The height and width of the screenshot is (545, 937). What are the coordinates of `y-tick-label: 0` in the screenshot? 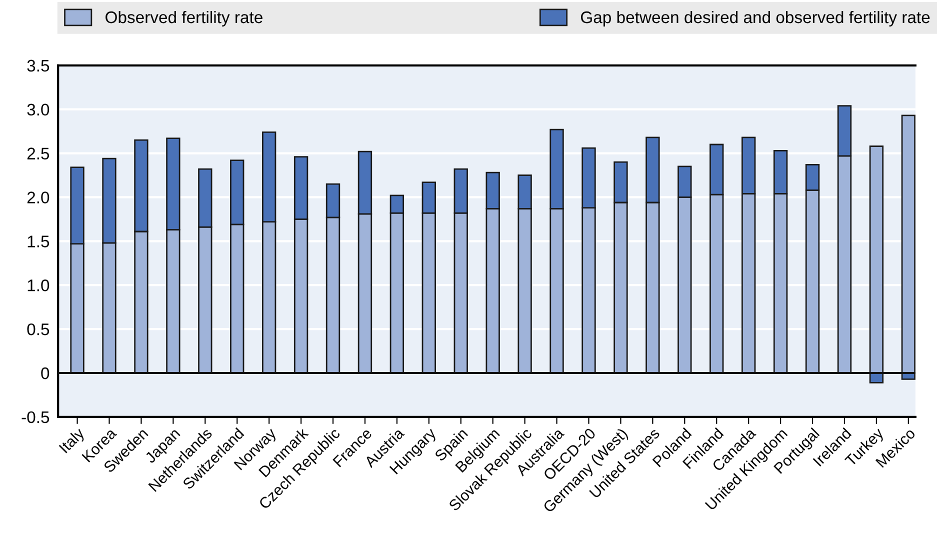 It's located at (45, 373).